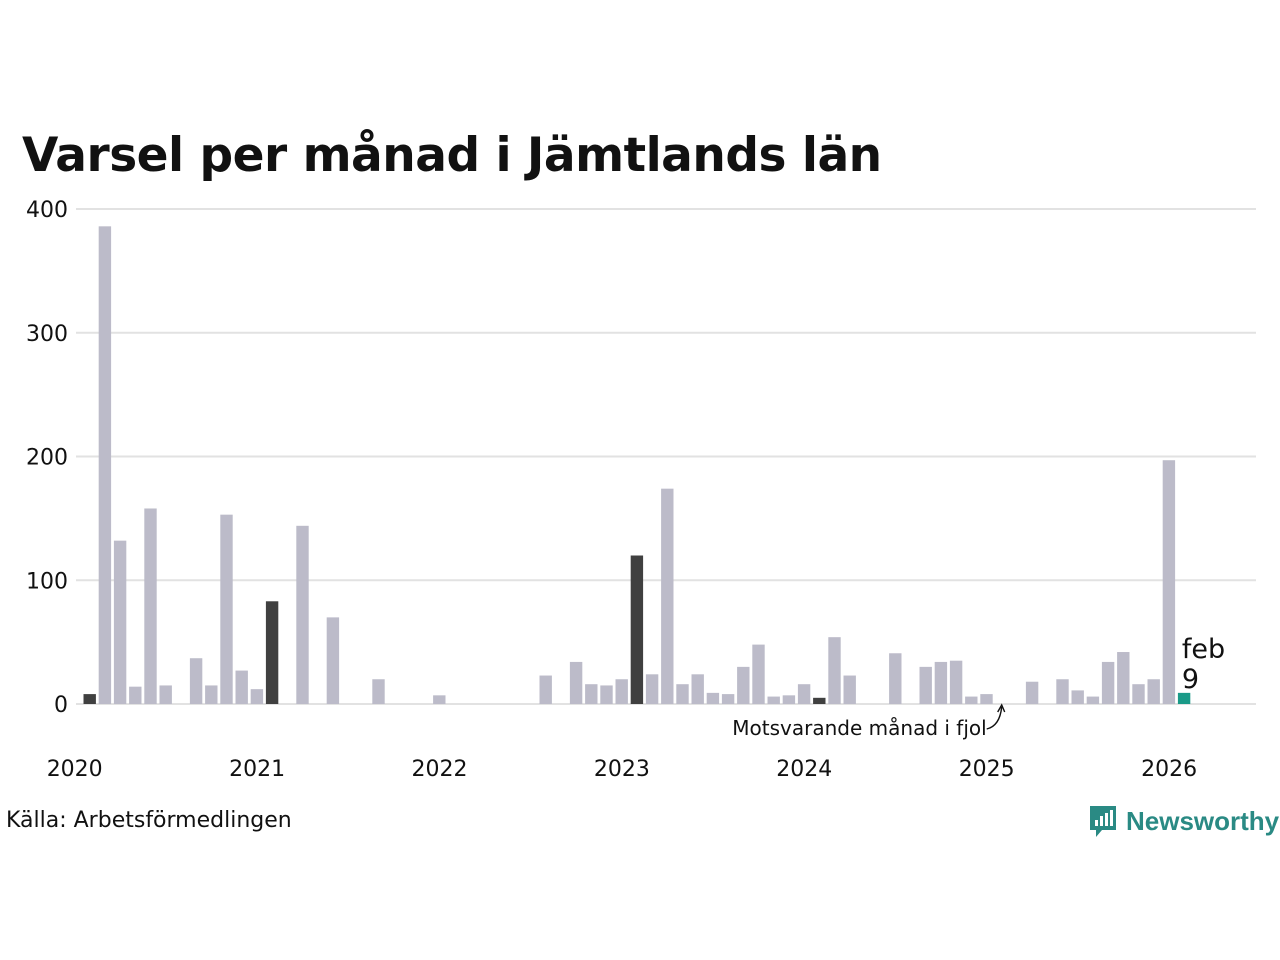  What do you see at coordinates (149, 820) in the screenshot?
I see `source-text: Källa: Arbetsförmedlingen` at bounding box center [149, 820].